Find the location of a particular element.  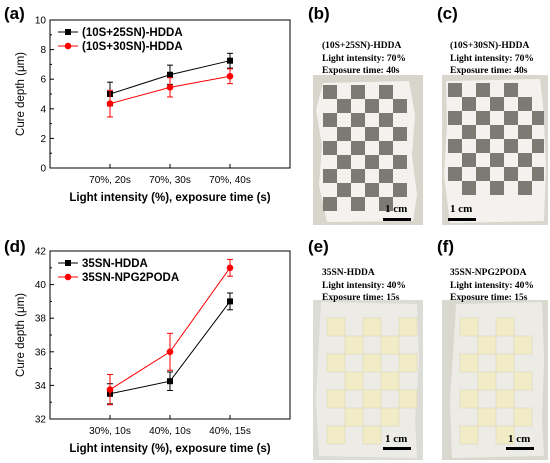

chart1-series-1-line is located at coordinates (170, 329).